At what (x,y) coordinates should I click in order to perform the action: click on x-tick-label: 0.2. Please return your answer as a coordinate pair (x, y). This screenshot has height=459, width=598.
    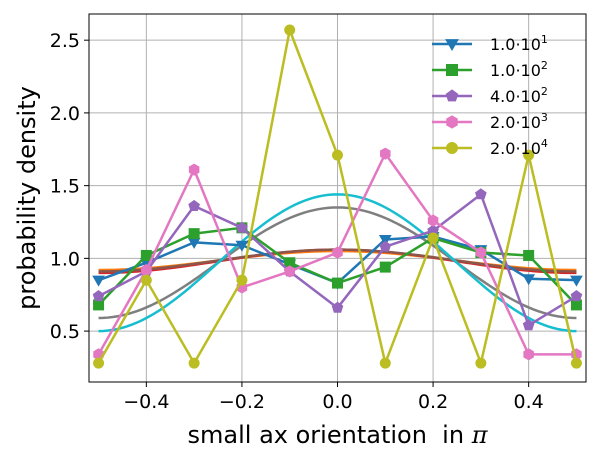
    Looking at the image, I should click on (433, 402).